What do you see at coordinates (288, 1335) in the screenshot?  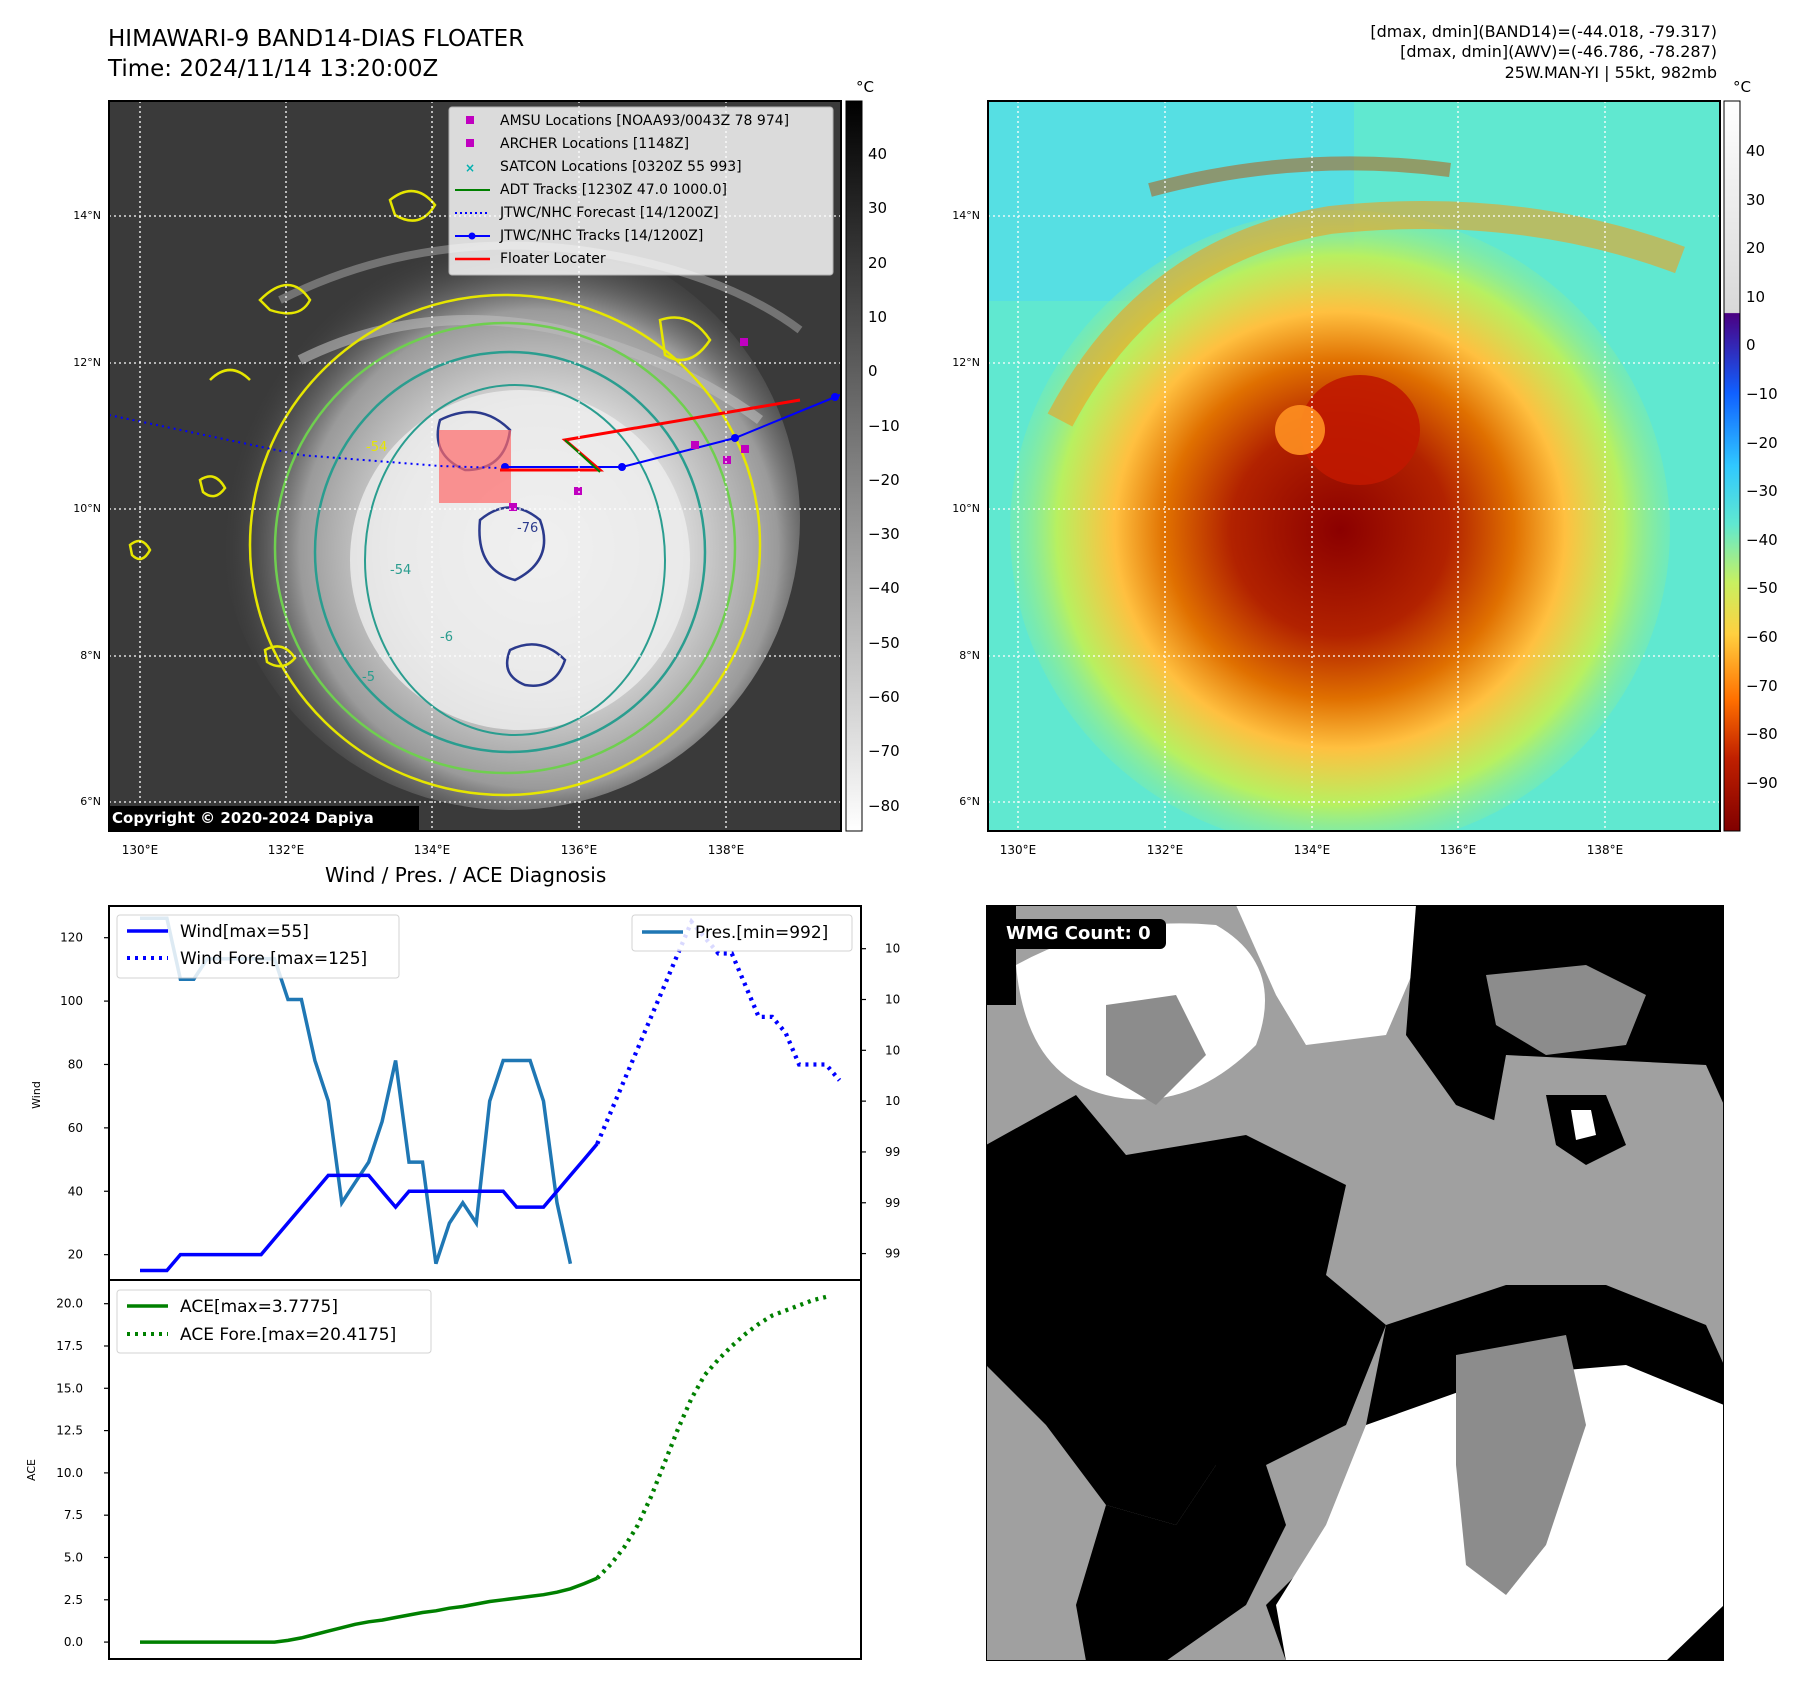 I see `ace-forecast-legend-label: ACE Fore.[max=20.4175]` at bounding box center [288, 1335].